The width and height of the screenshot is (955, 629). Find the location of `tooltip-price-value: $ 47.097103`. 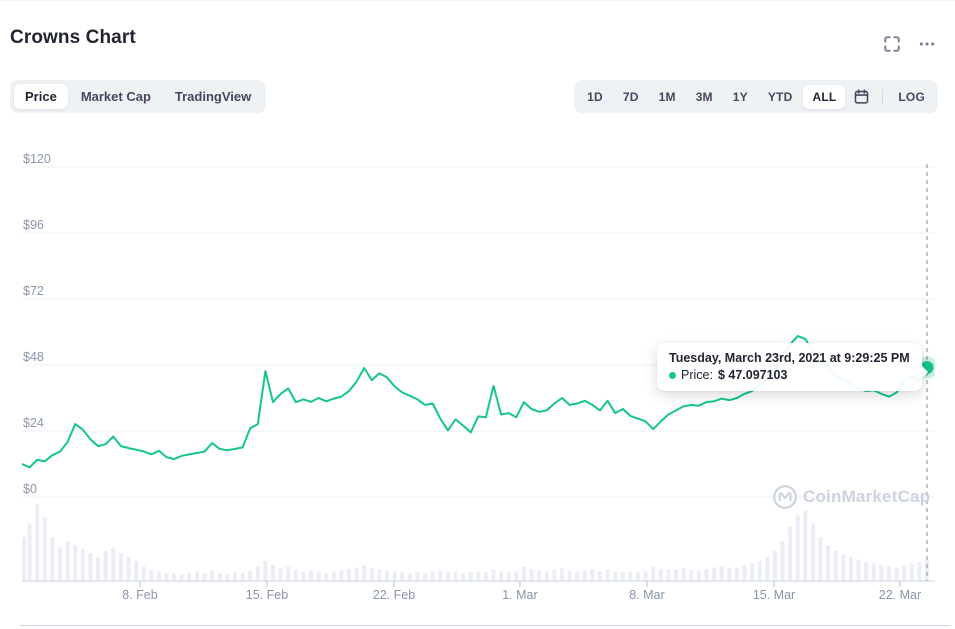

tooltip-price-value: $ 47.097103 is located at coordinates (752, 375).